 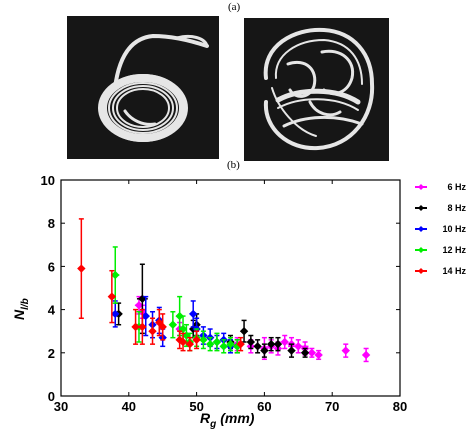 What do you see at coordinates (264, 406) in the screenshot?
I see `x-tick-label: 60` at bounding box center [264, 406].